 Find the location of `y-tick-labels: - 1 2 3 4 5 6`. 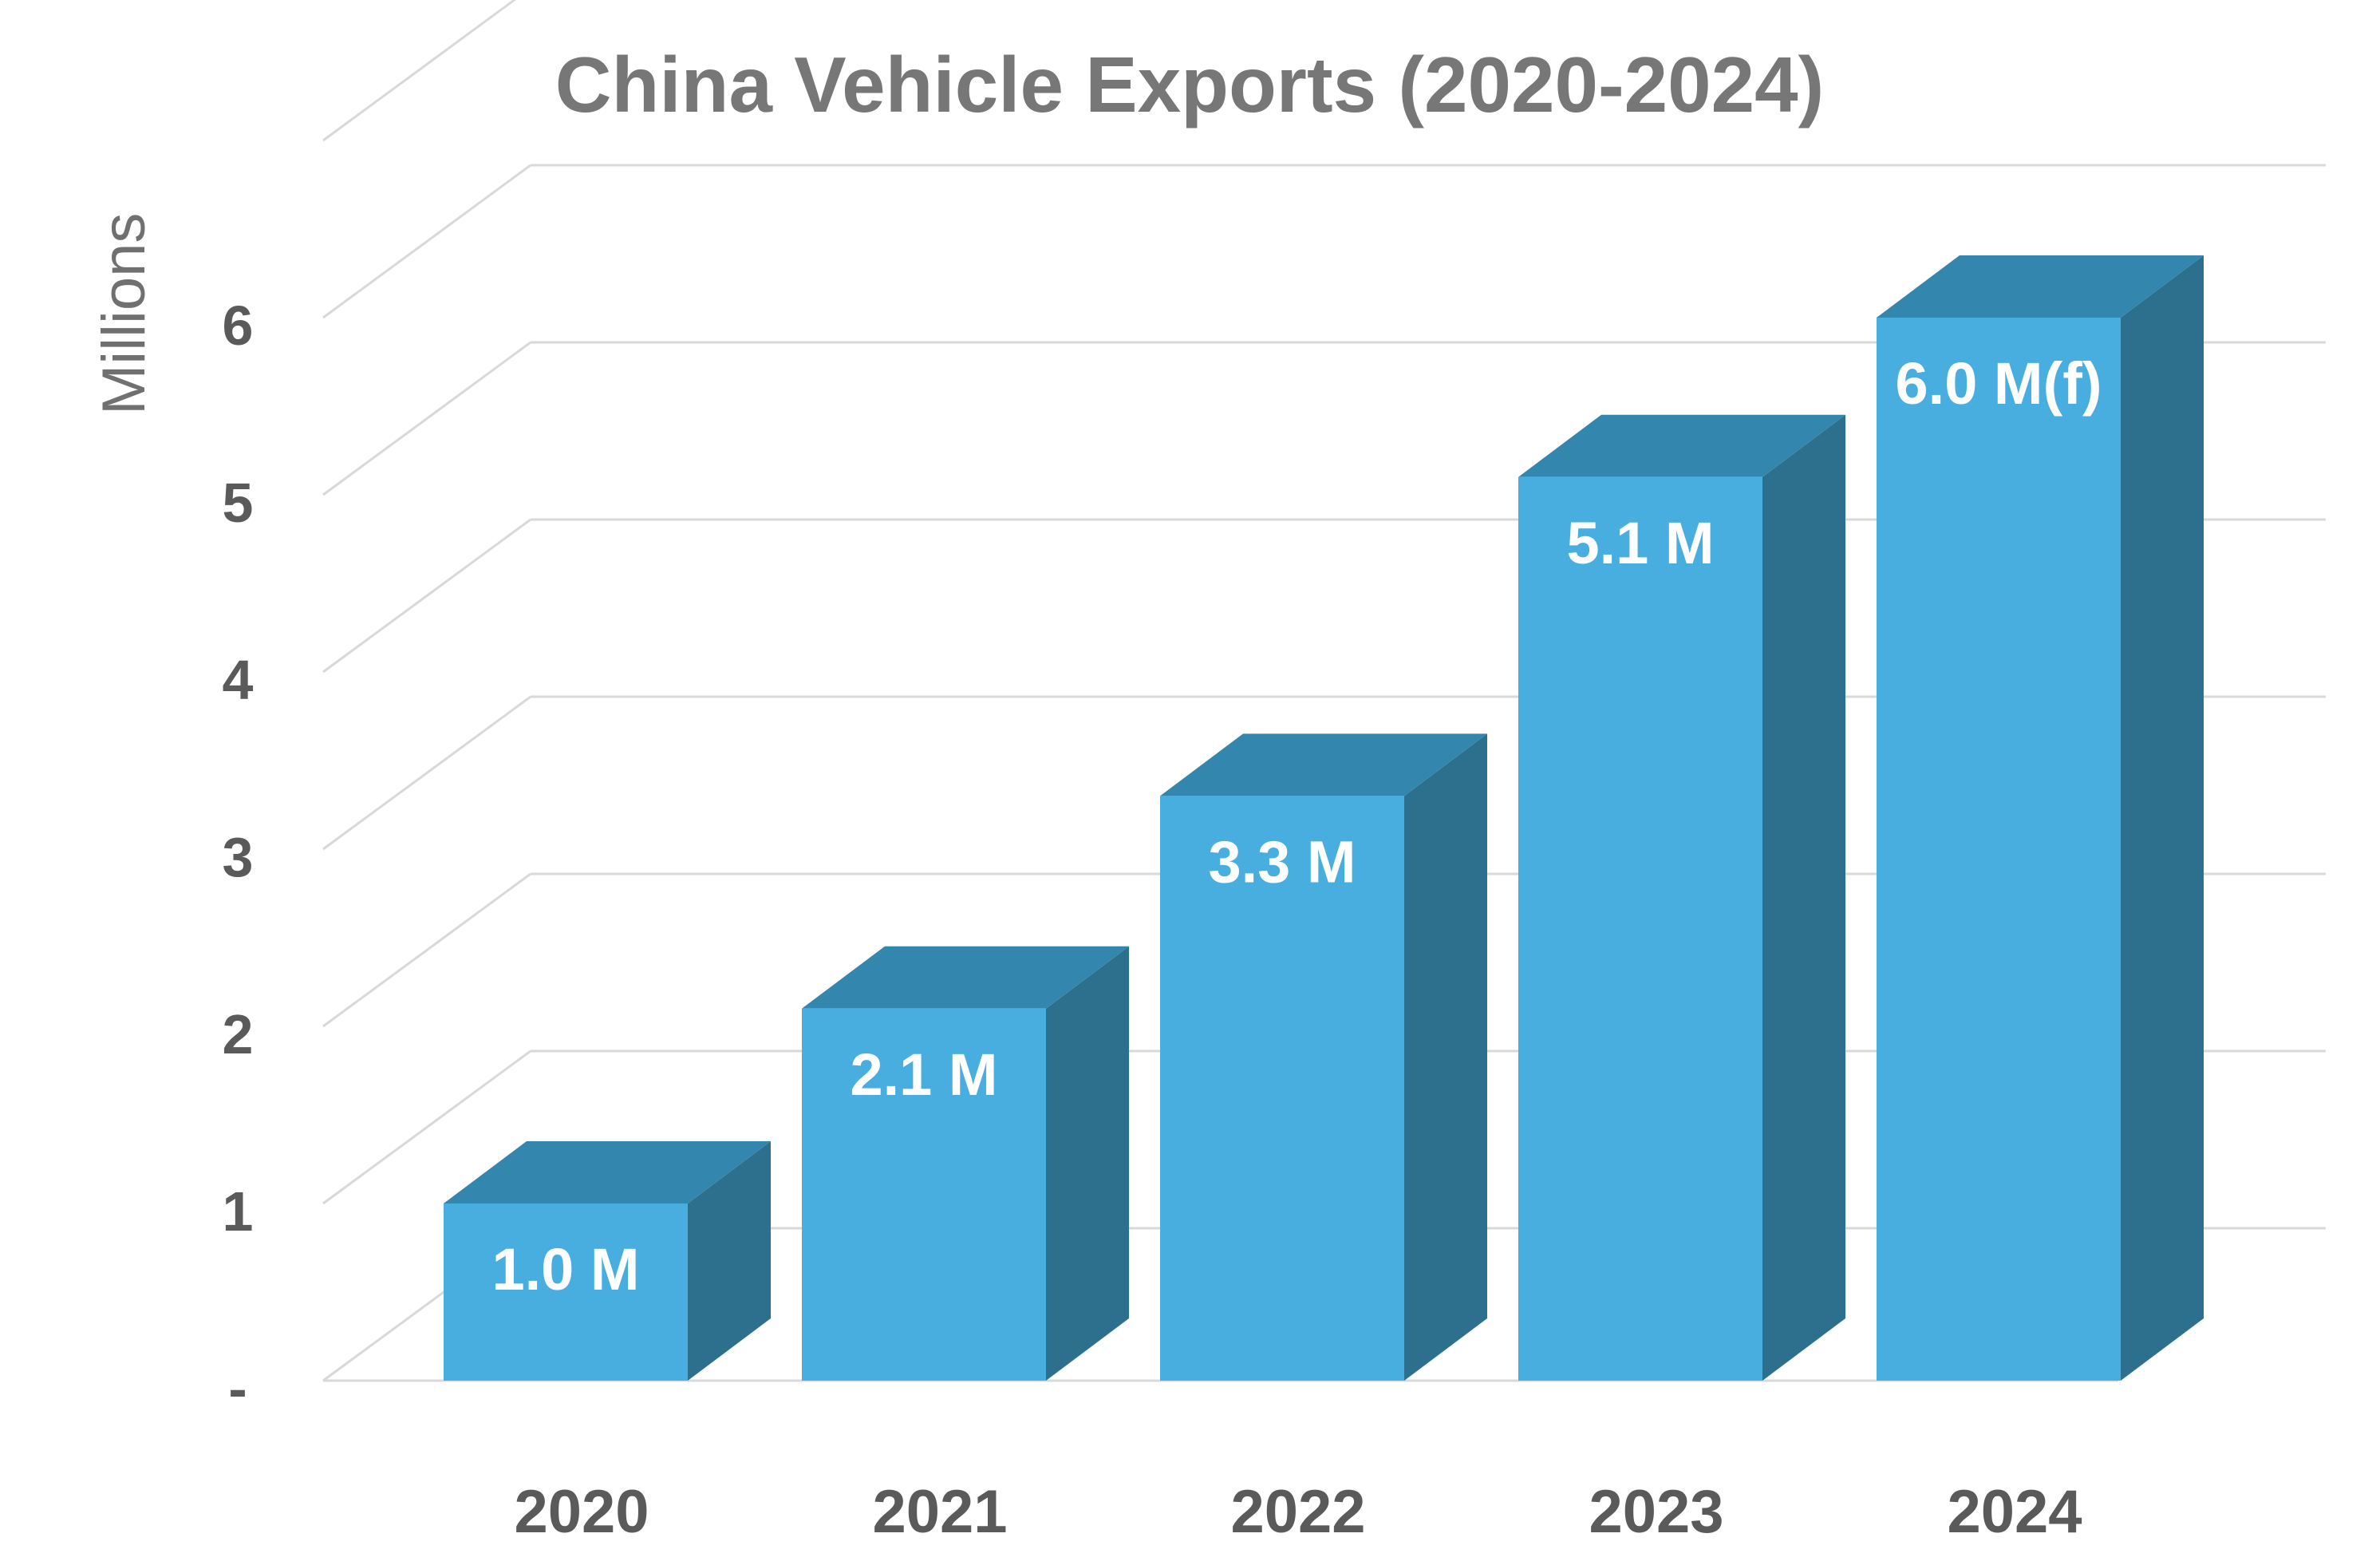

y-tick-labels: - 1 2 3 4 5 6 is located at coordinates (238, 857).